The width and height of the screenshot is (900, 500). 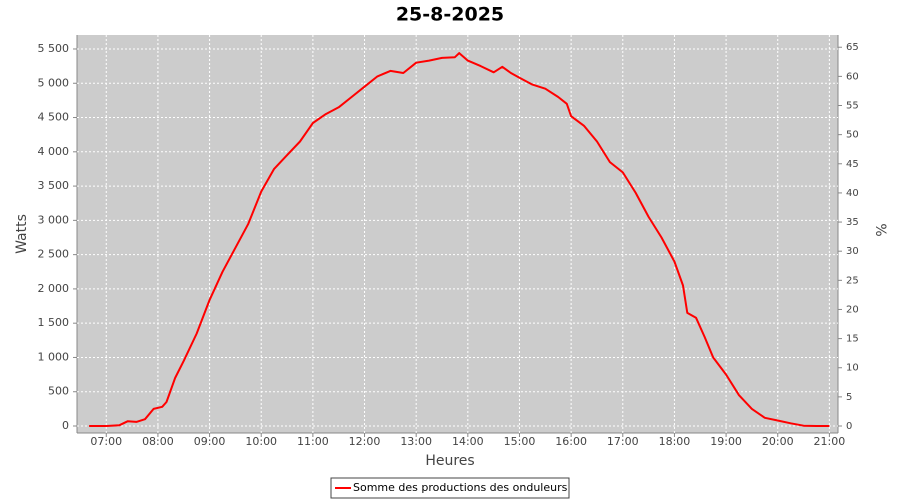 I want to click on y2-tick-label: 0, so click(x=849, y=426).